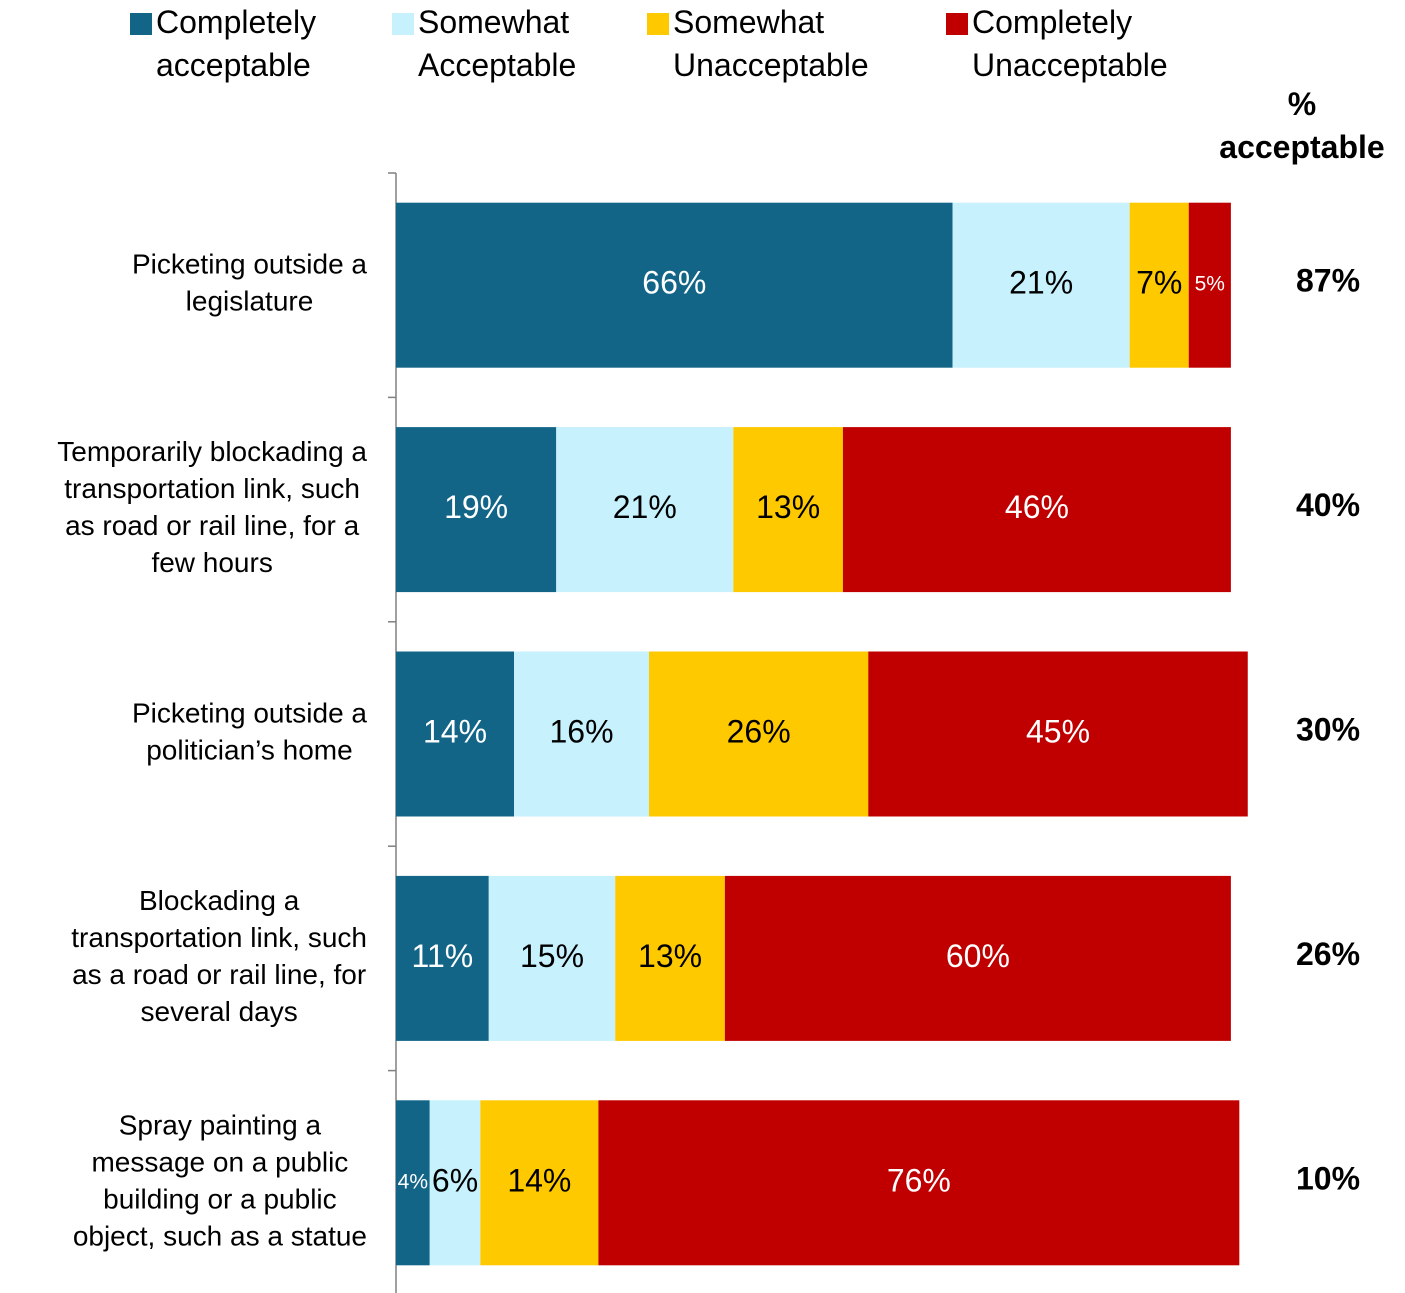  I want to click on data-label: 66%, so click(674, 283).